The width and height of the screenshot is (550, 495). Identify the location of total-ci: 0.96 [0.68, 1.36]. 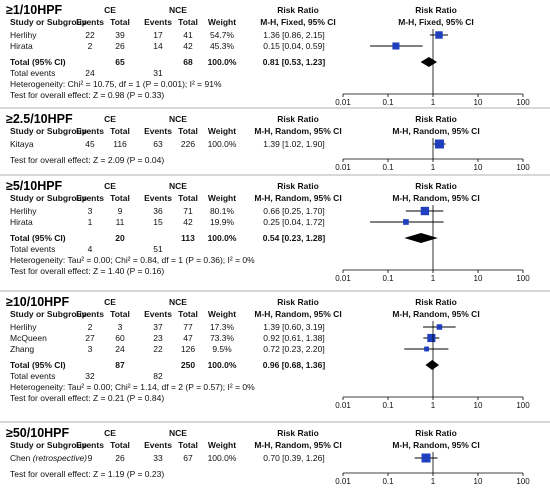
(294, 365).